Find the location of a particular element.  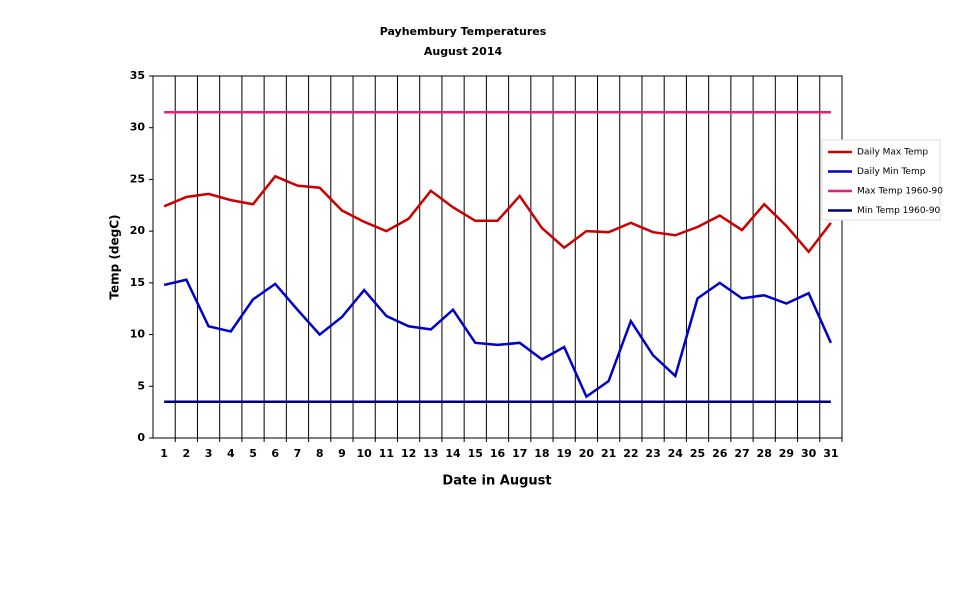

x-tick-label: 10 is located at coordinates (364, 453).